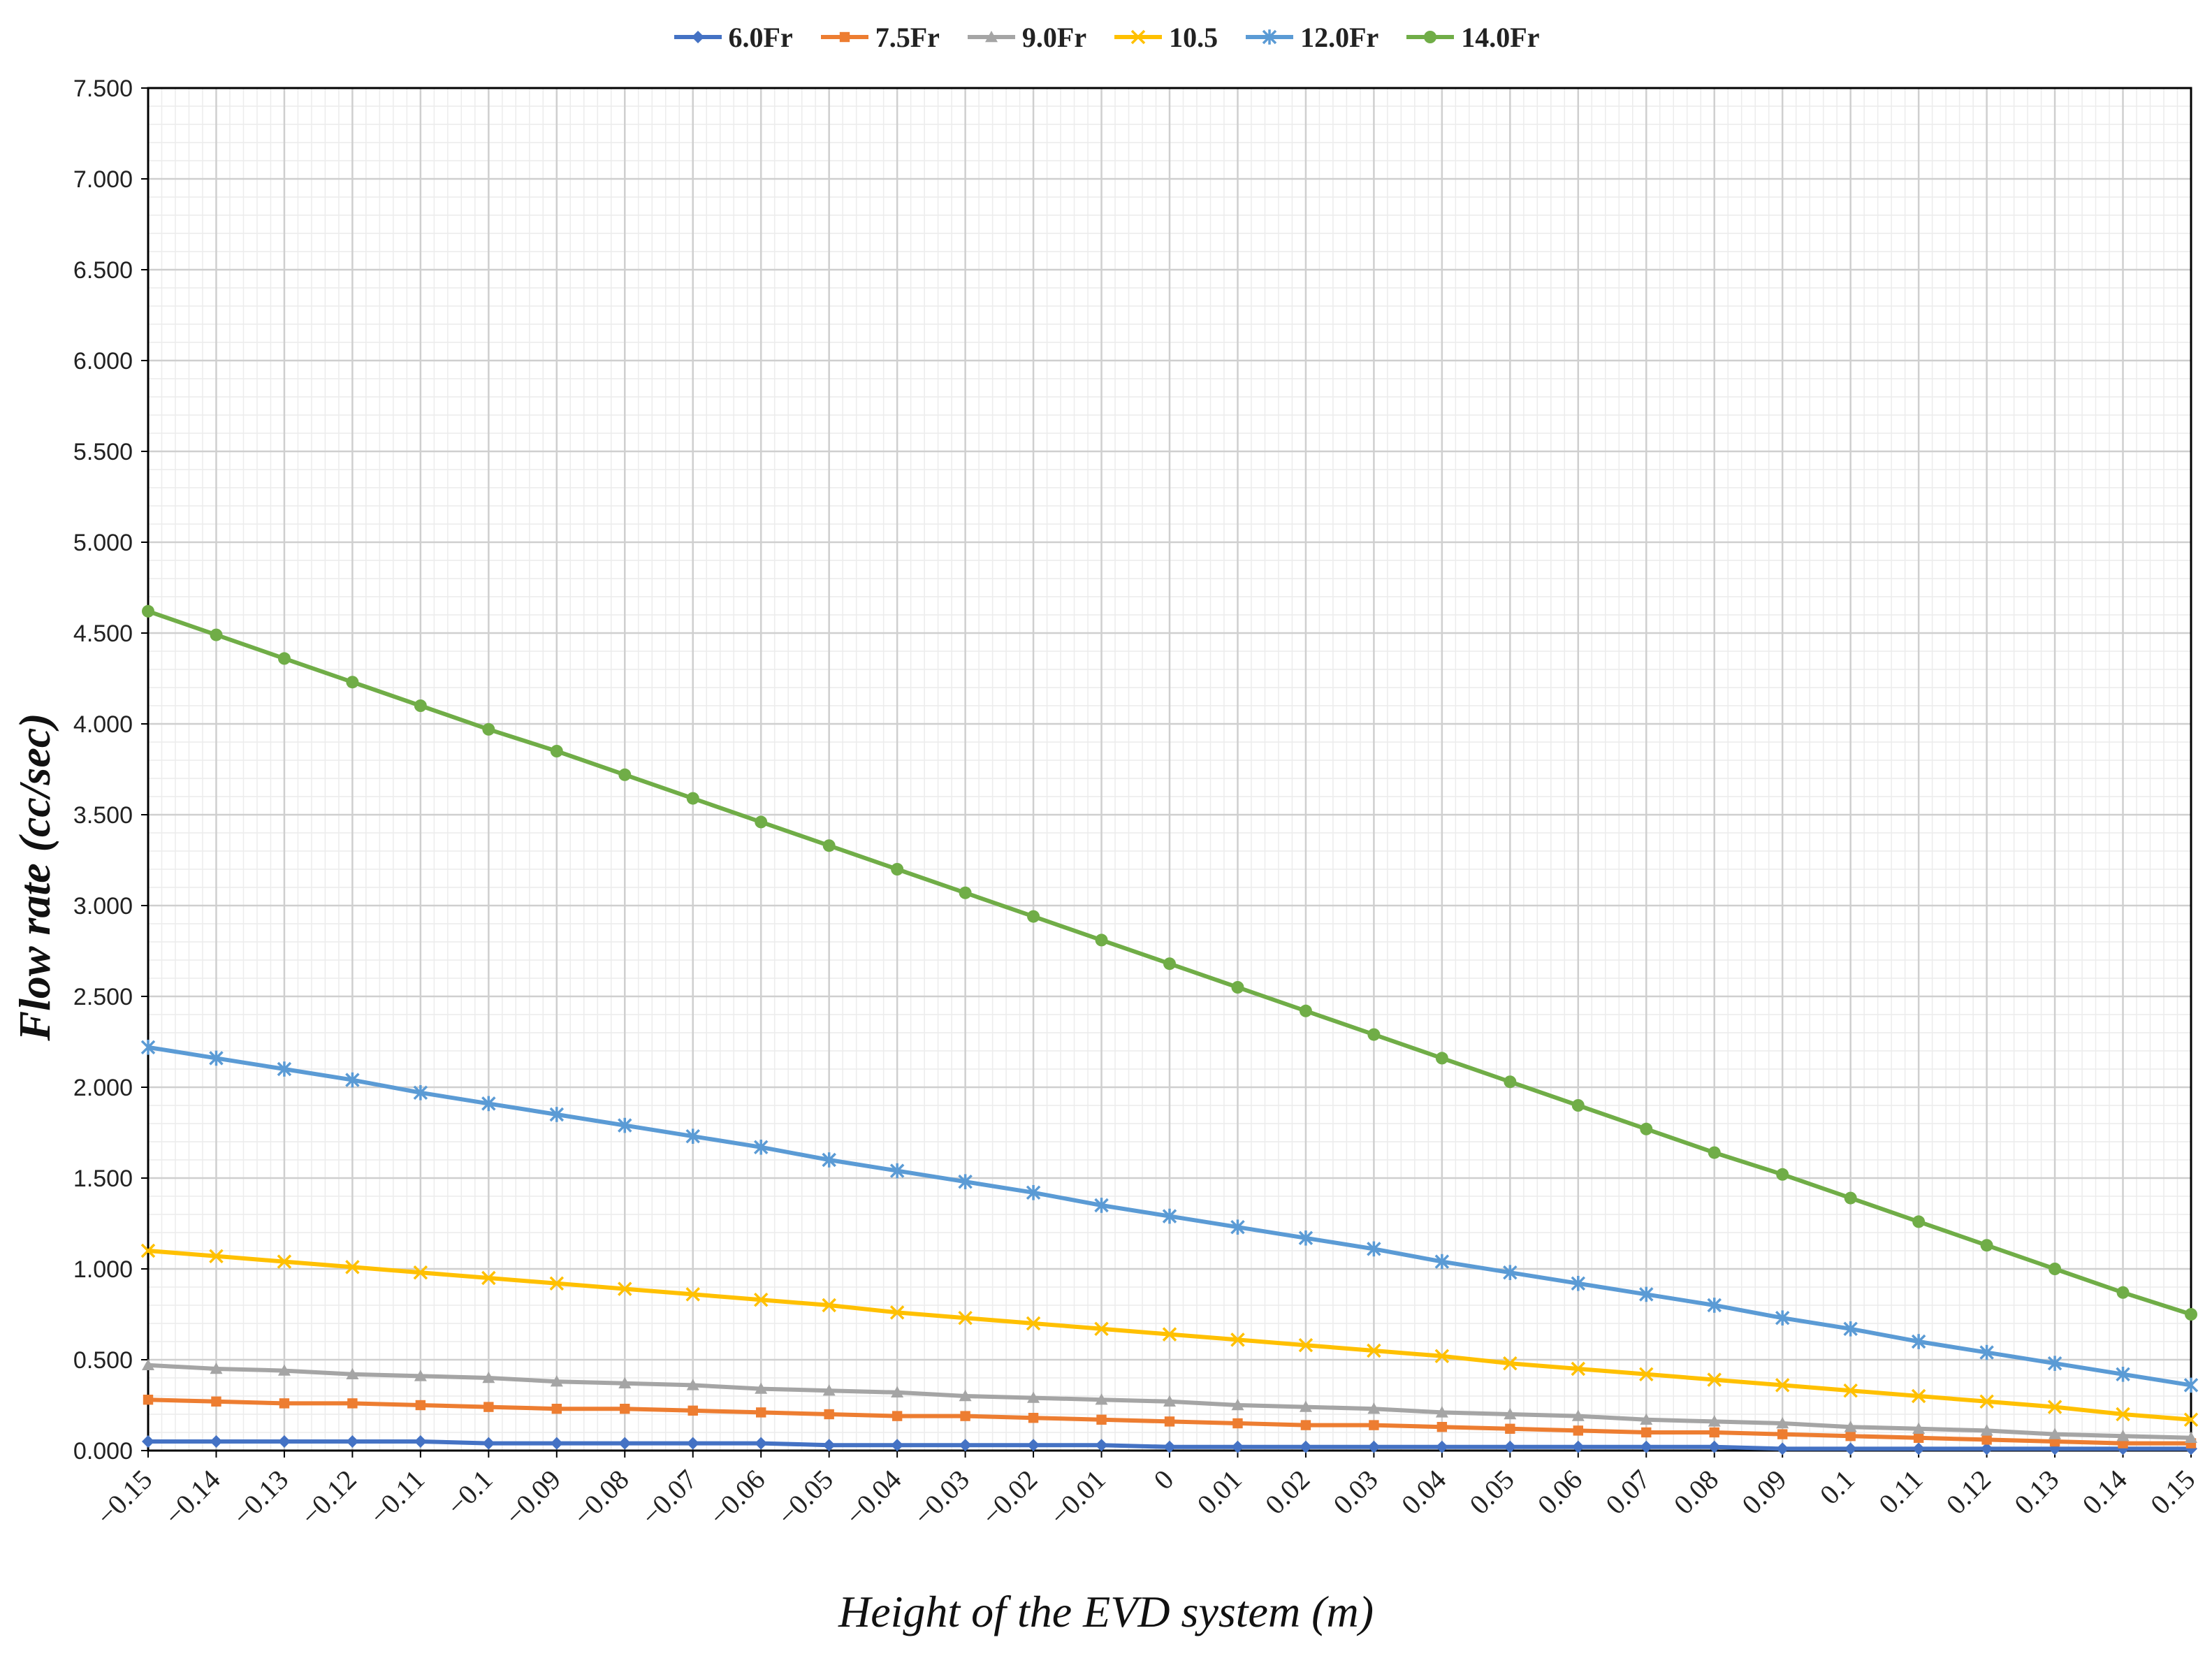 The width and height of the screenshot is (2212, 1656). What do you see at coordinates (103, 1451) in the screenshot?
I see `y-tick-label: 0.000` at bounding box center [103, 1451].